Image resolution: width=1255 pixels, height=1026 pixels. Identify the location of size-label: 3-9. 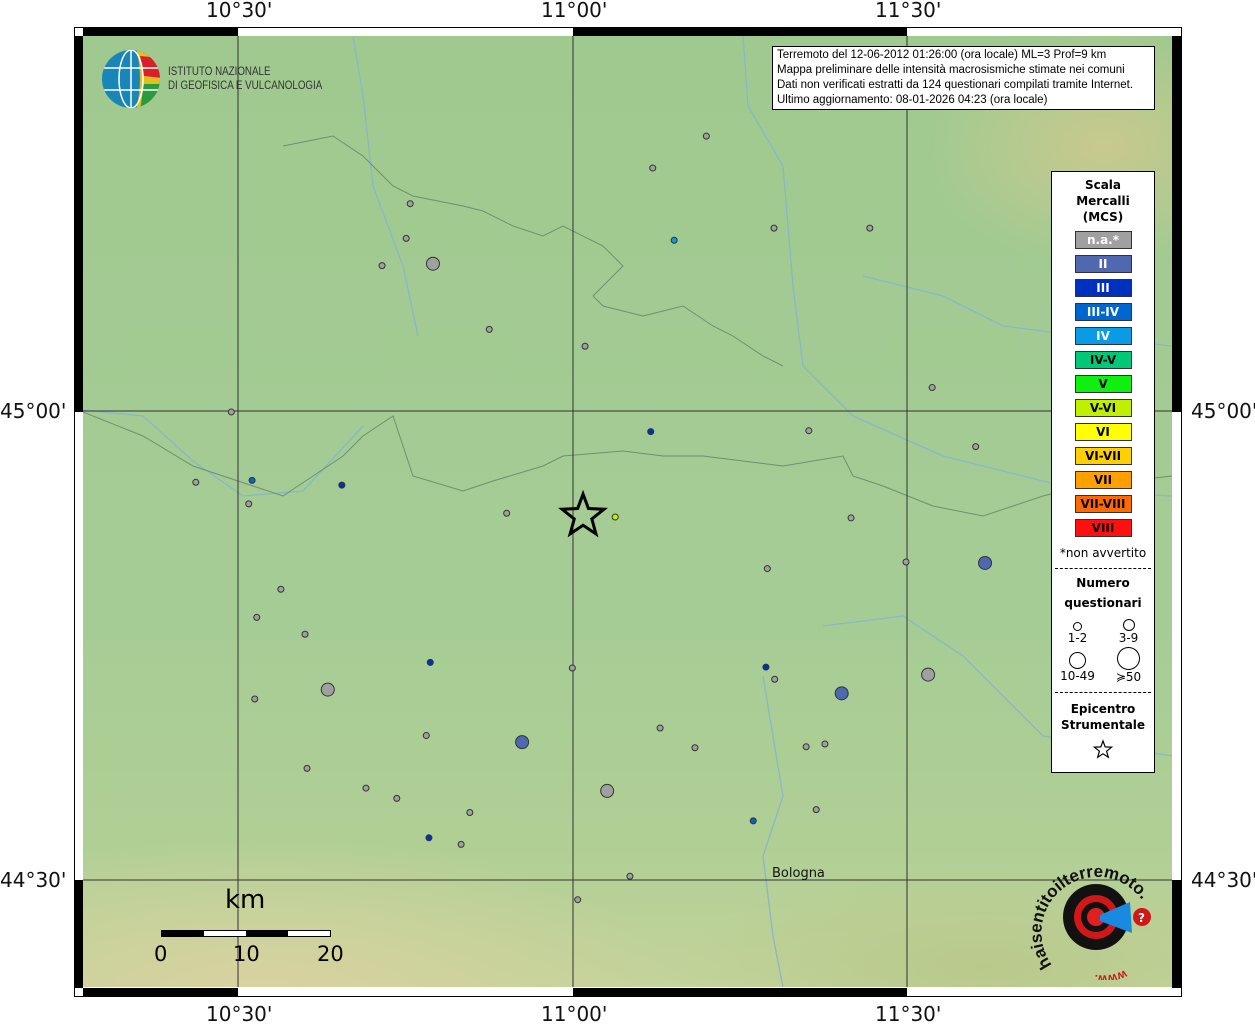
(1128, 638).